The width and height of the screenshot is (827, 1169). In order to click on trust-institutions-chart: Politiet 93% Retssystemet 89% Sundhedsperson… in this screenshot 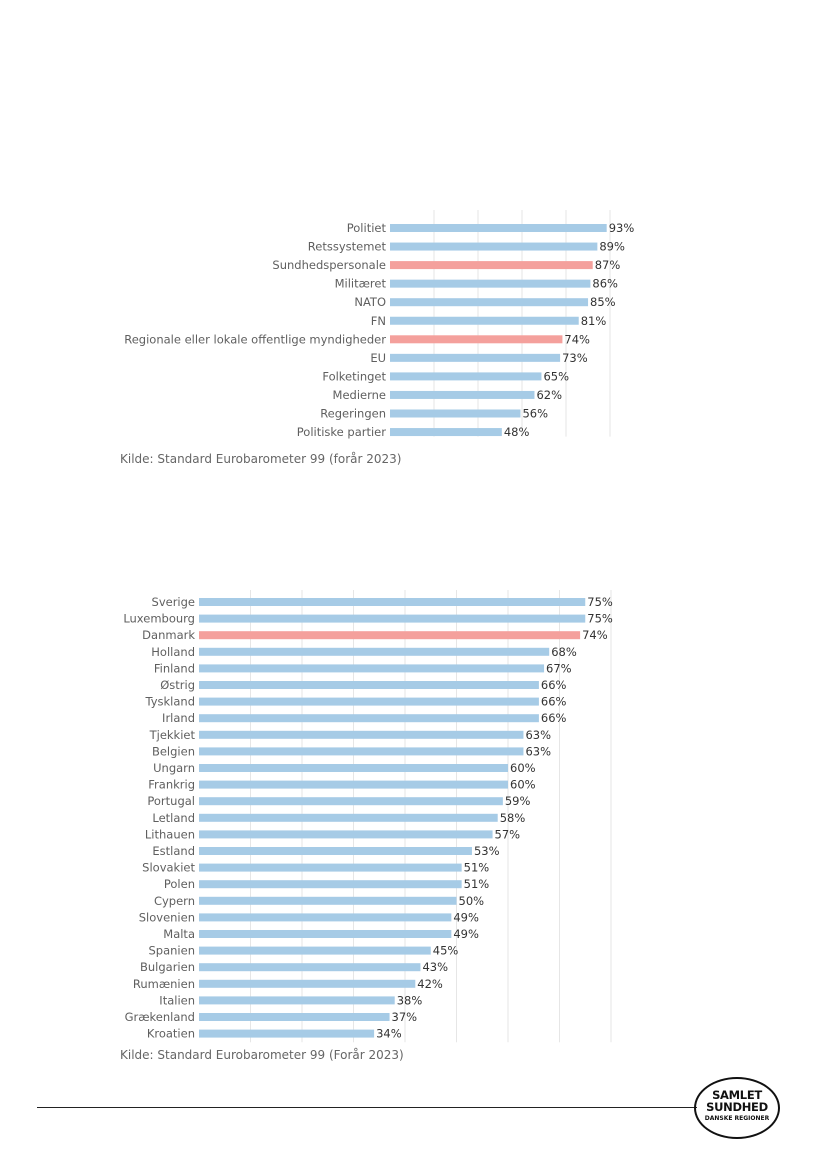, I will do `click(379, 324)`.